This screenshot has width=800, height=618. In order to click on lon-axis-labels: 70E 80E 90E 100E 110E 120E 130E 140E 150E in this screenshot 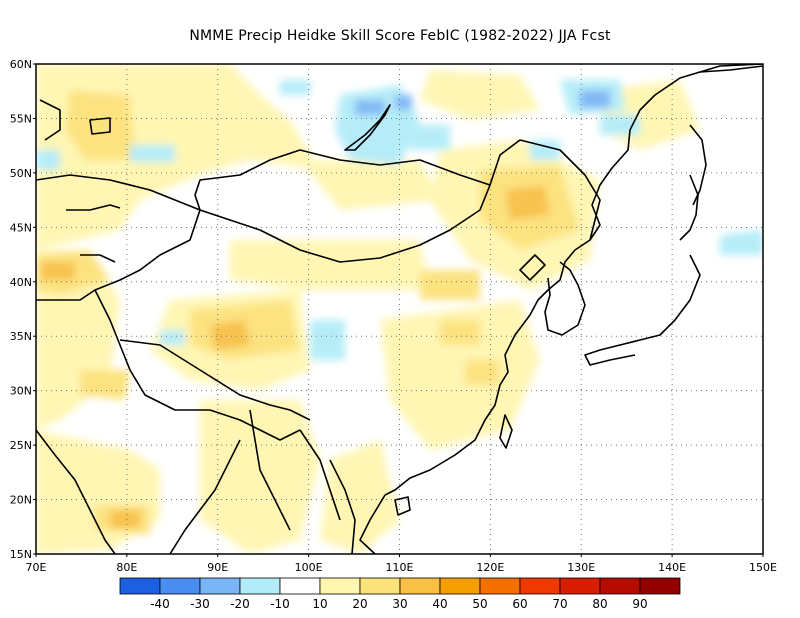, I will do `click(401, 564)`.